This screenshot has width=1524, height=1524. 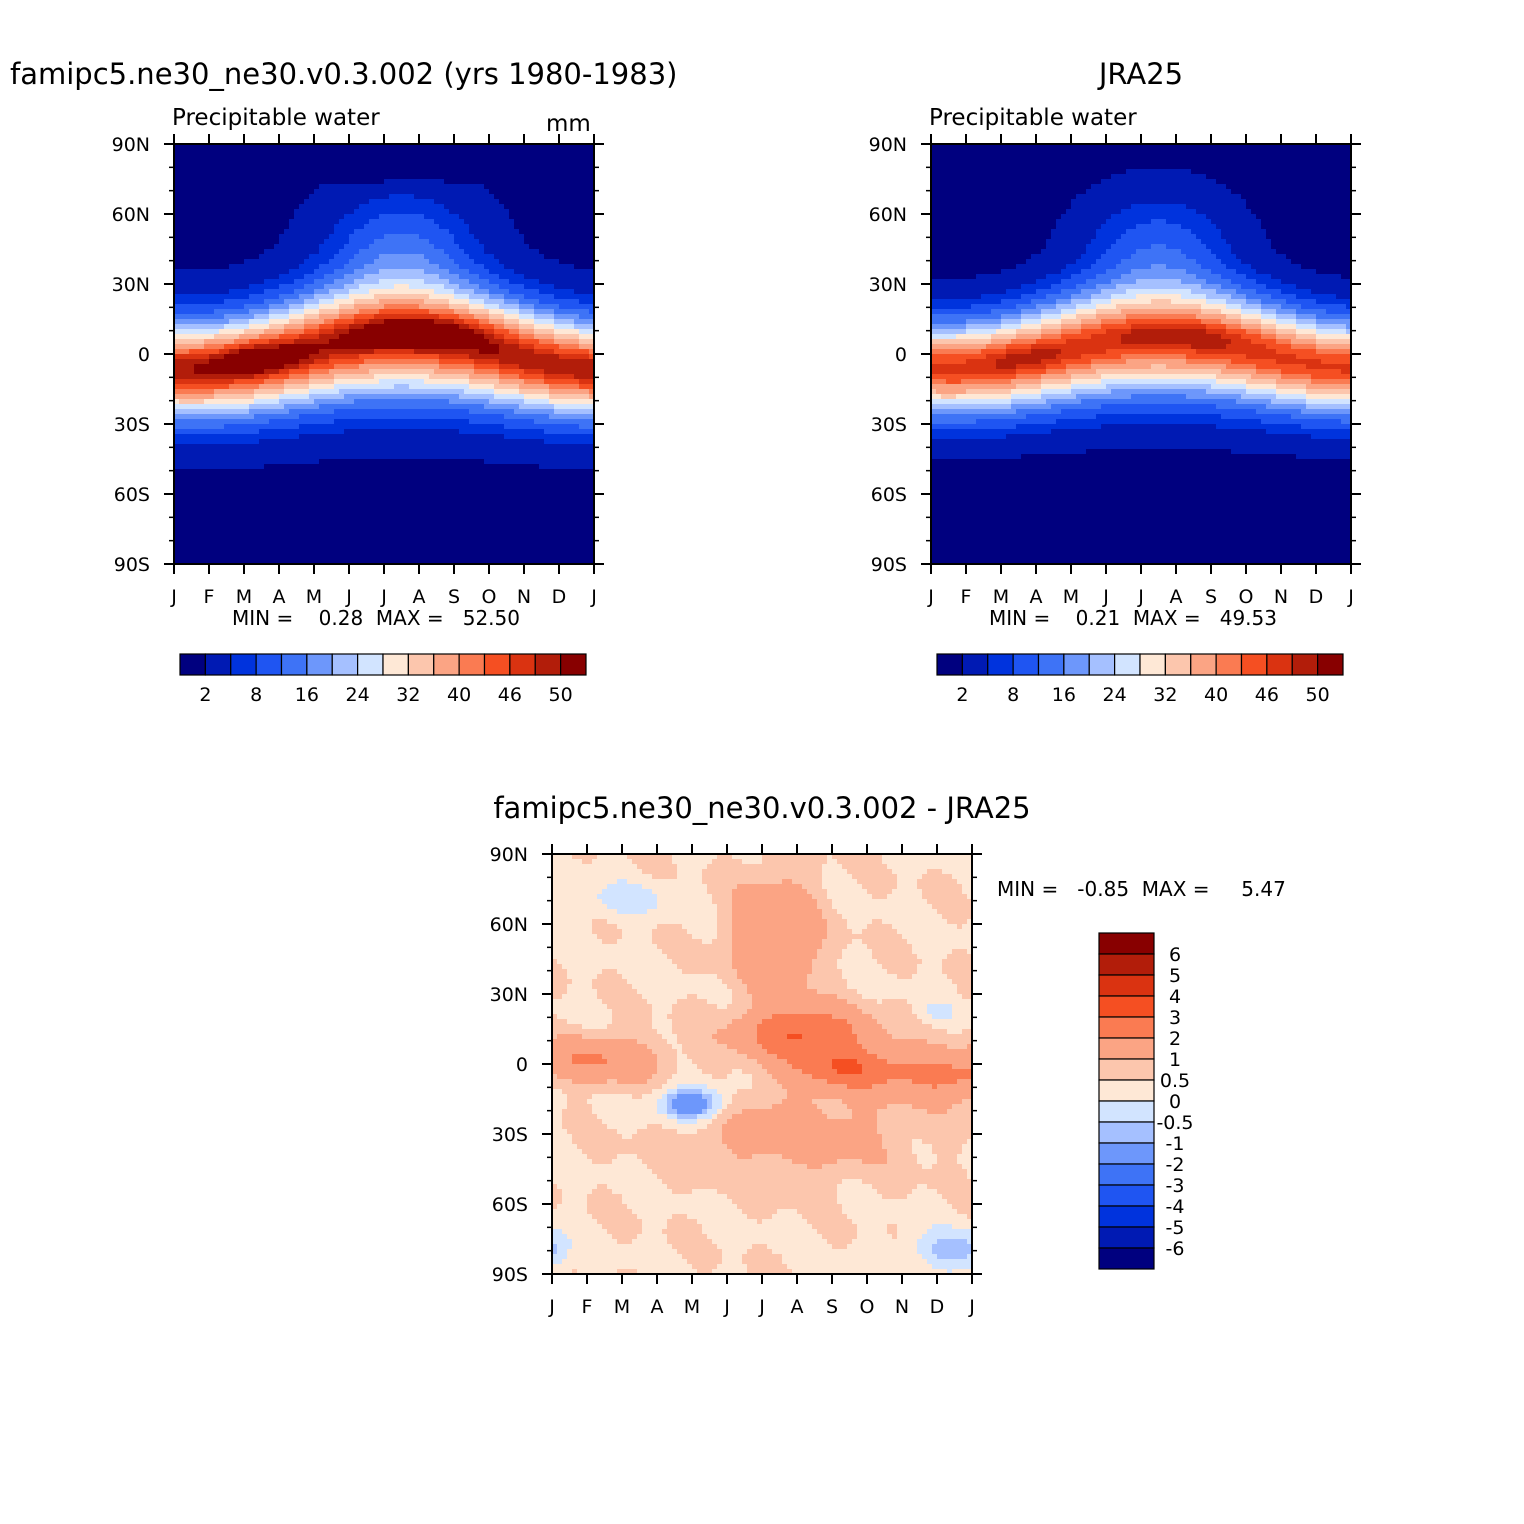 I want to click on model-colorbar: 2 8 16 24 32 40 46 50, so click(x=383, y=679).